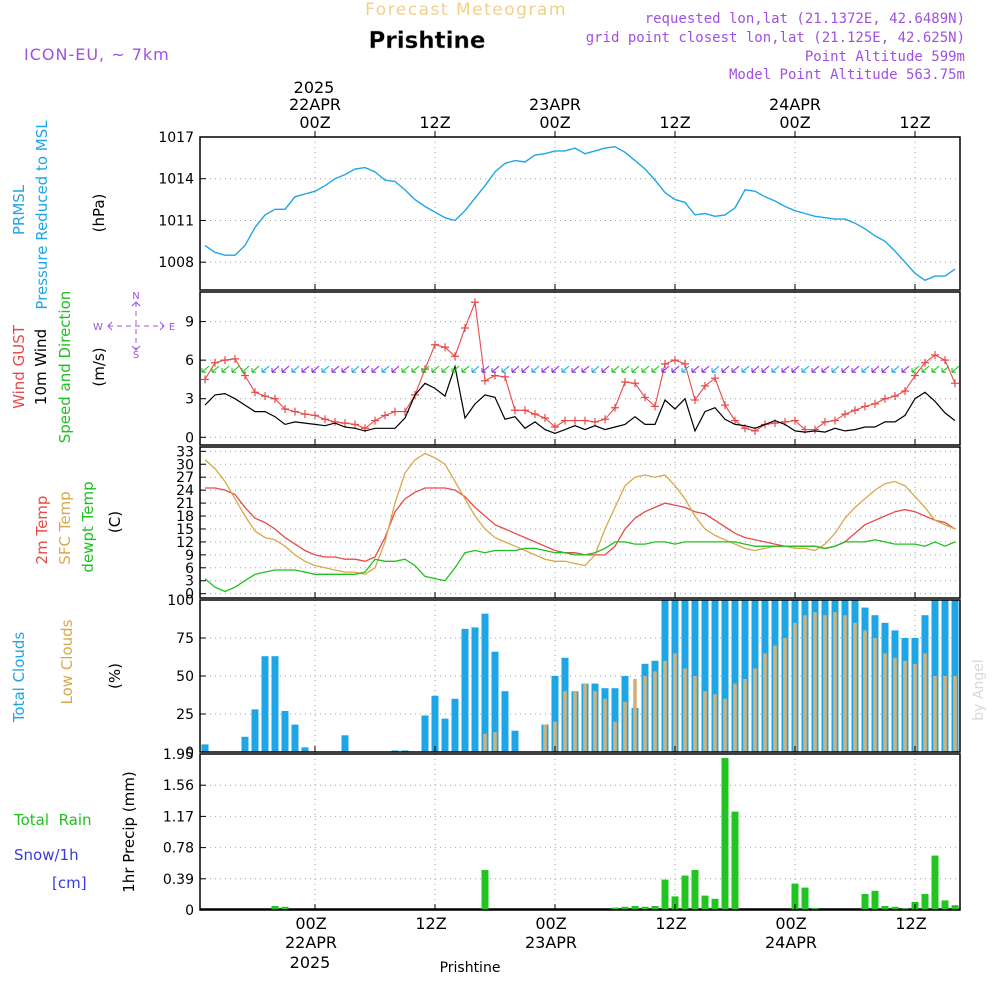 This screenshot has width=1000, height=1000. What do you see at coordinates (52, 820) in the screenshot?
I see `total-rain-label: Total Rain` at bounding box center [52, 820].